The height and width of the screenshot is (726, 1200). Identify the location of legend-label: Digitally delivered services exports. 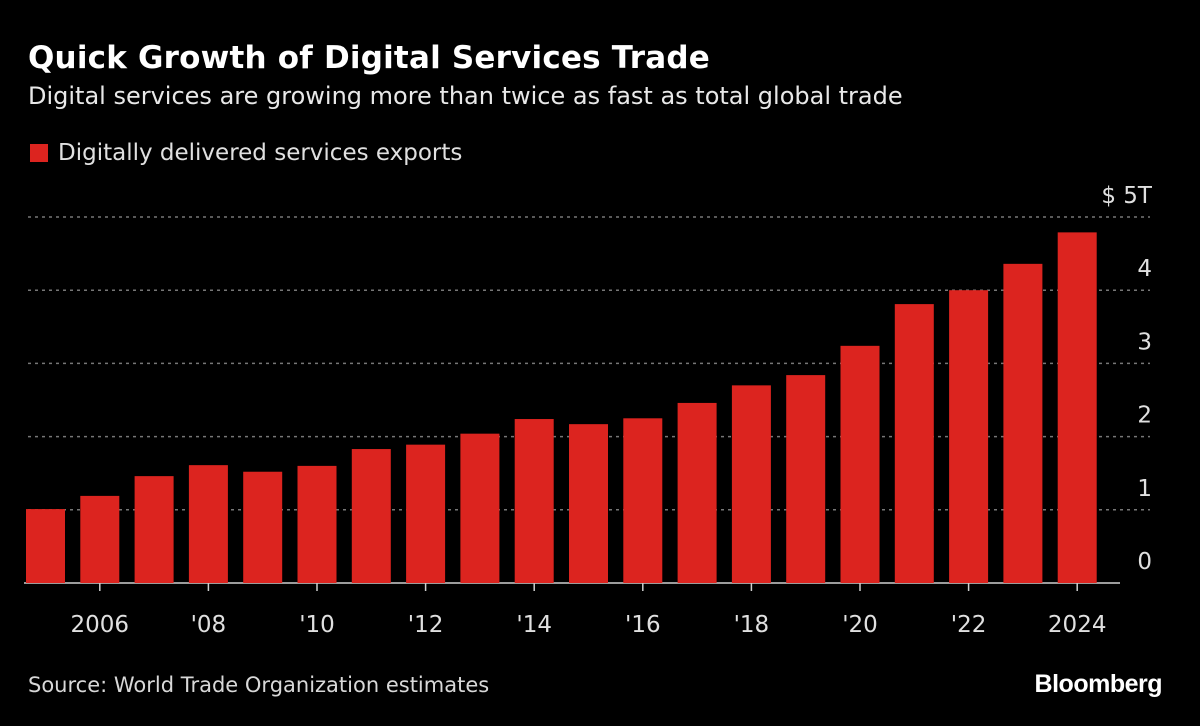
(260, 153).